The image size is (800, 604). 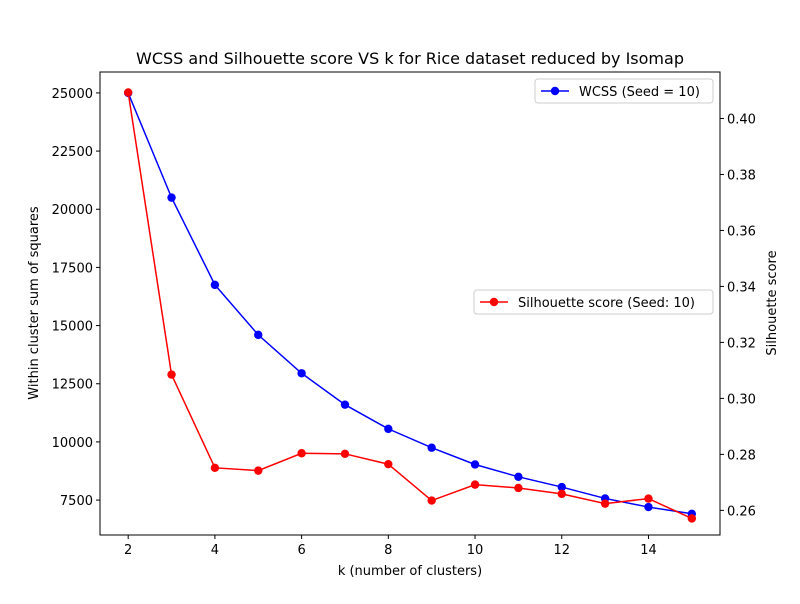 I want to click on y-left-tick-label: 25000, so click(x=72, y=94).